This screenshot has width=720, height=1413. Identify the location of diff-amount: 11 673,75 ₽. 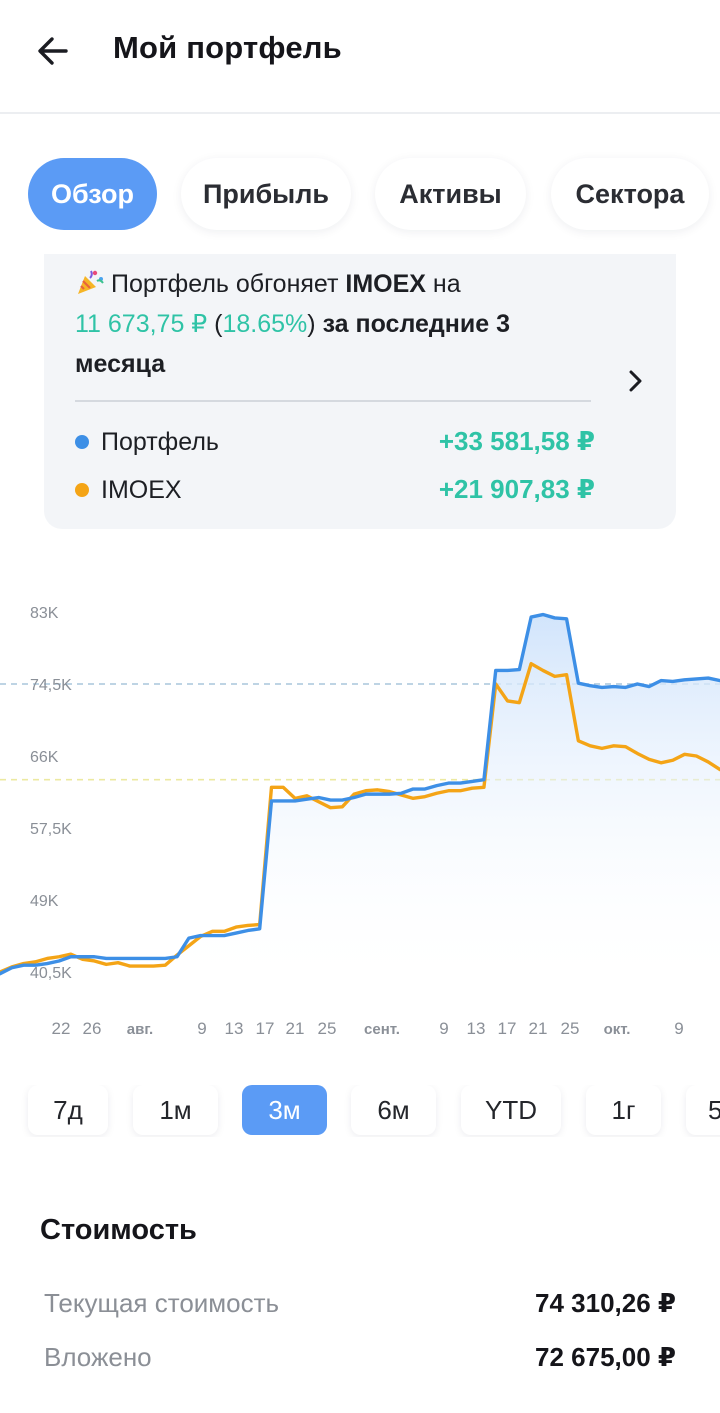
(141, 324).